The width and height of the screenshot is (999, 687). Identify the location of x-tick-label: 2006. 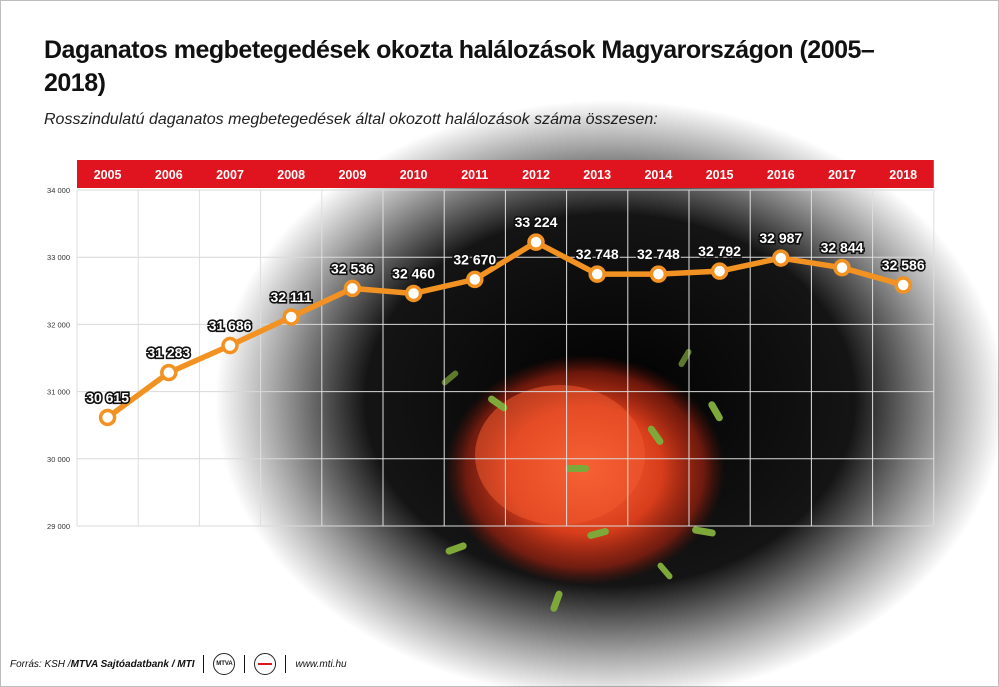
(169, 175).